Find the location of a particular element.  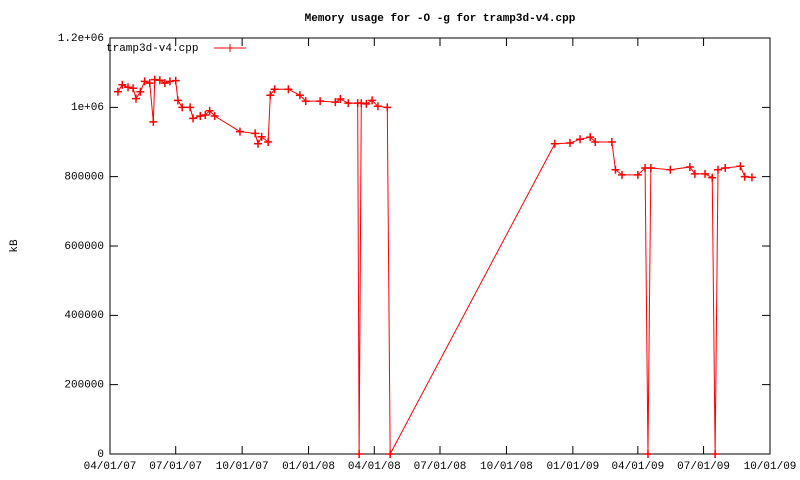

y-tick-label: 800000 is located at coordinates (84, 178).